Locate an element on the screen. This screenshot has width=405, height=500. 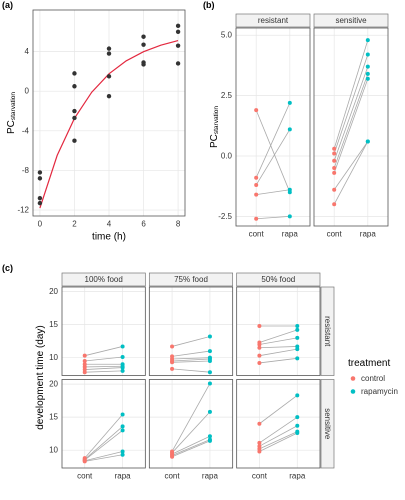
y-axis-title: PCstarvation is located at coordinates (11, 113).